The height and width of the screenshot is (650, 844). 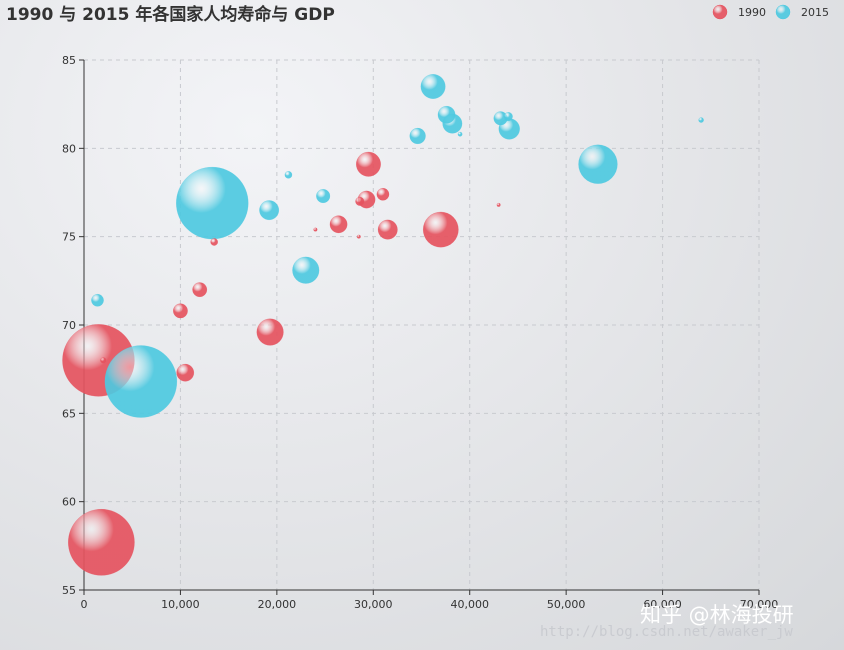 What do you see at coordinates (69, 325) in the screenshot?
I see `y-tick-label: 70` at bounding box center [69, 325].